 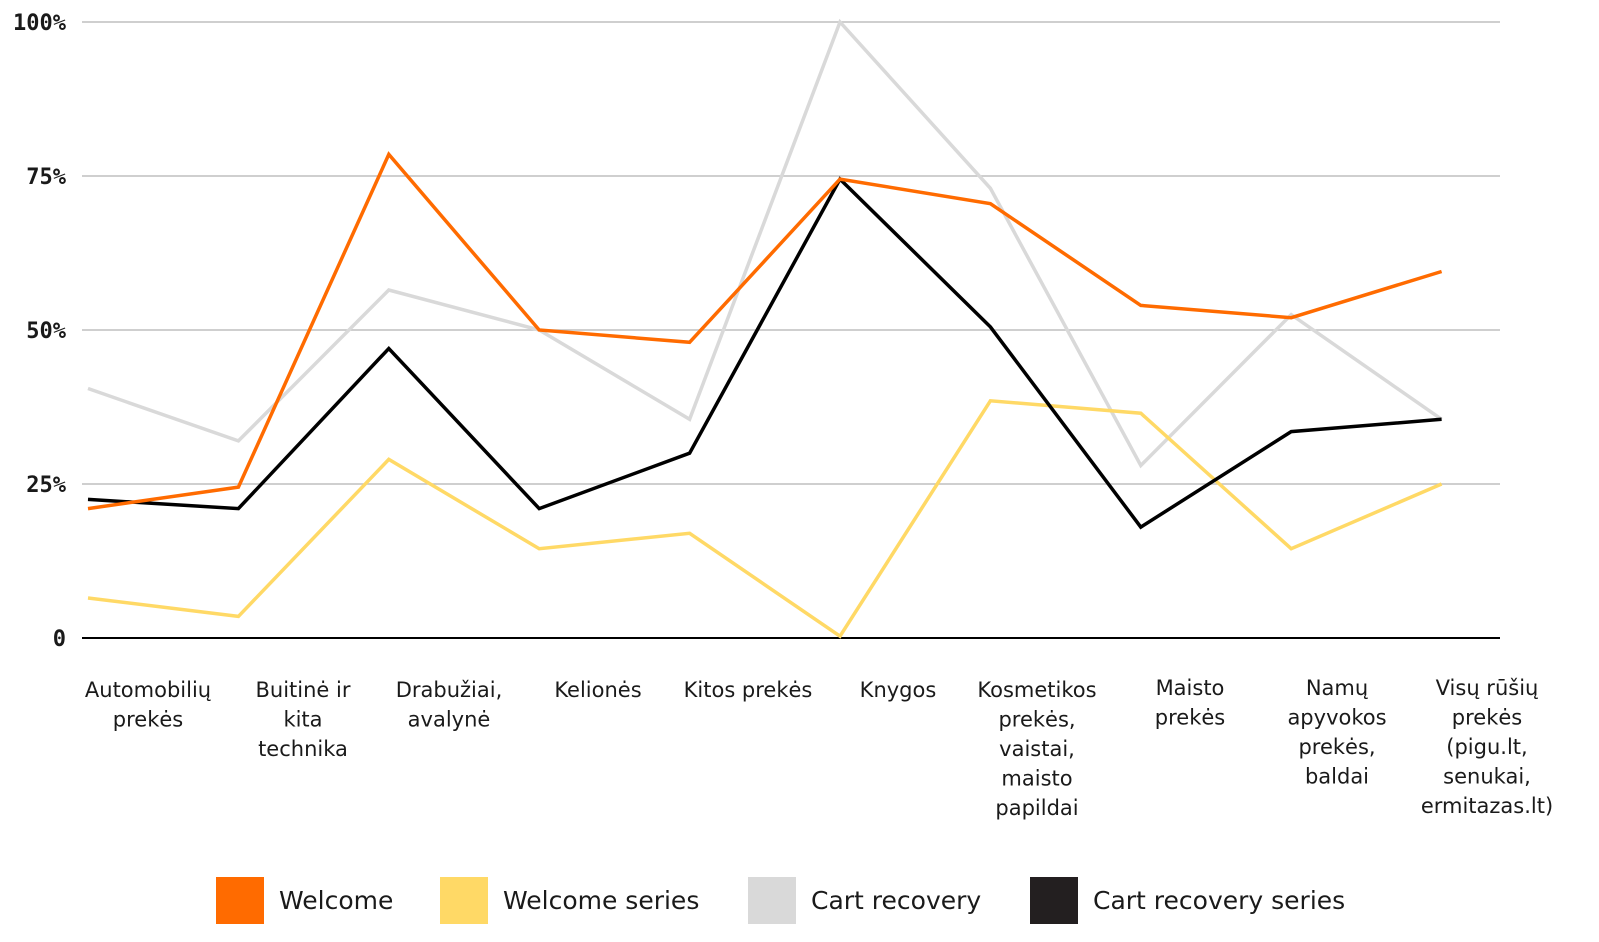 I want to click on x-category-label-line: maisto, so click(x=1036, y=779).